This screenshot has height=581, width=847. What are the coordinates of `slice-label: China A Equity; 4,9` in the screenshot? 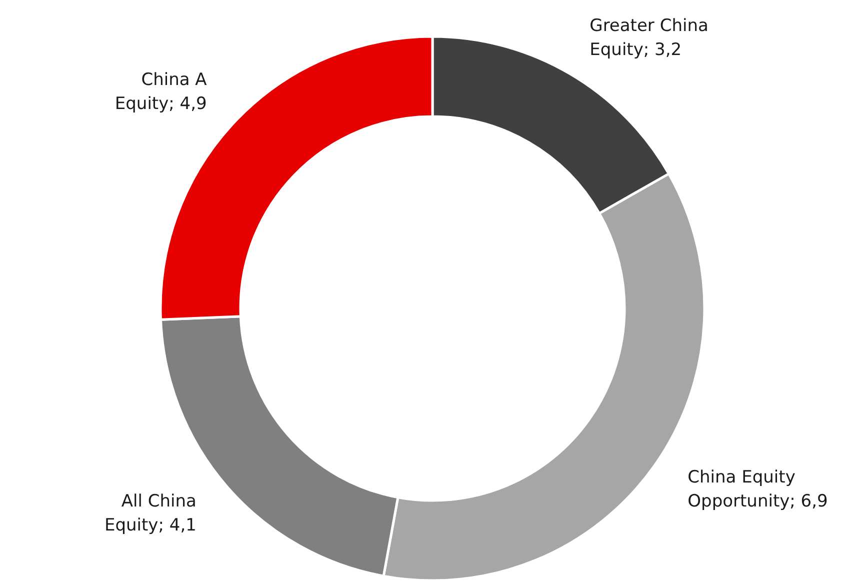 It's located at (161, 92).